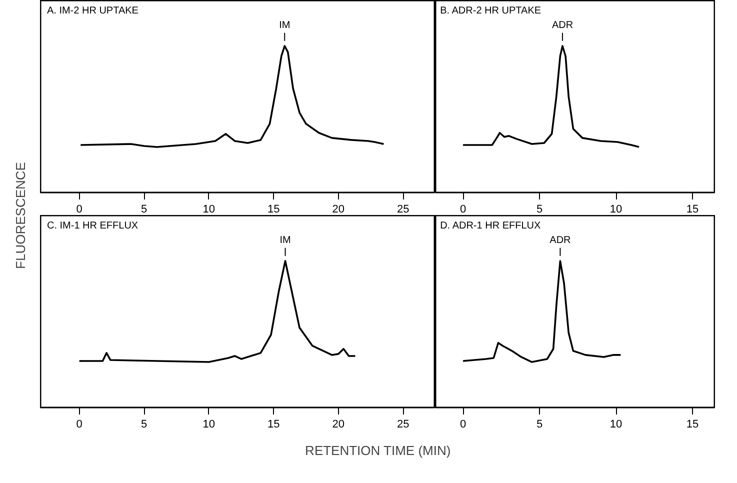 The image size is (737, 483). What do you see at coordinates (20, 215) in the screenshot?
I see `y-axis-title: FLUORESCENCE` at bounding box center [20, 215].